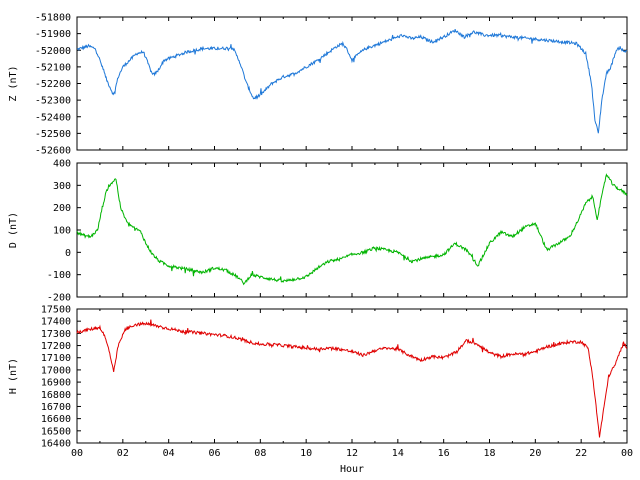 Image resolution: width=640 pixels, height=480 pixels. What do you see at coordinates (59, 298) in the screenshot?
I see `y-tick-label-d: -200` at bounding box center [59, 298].